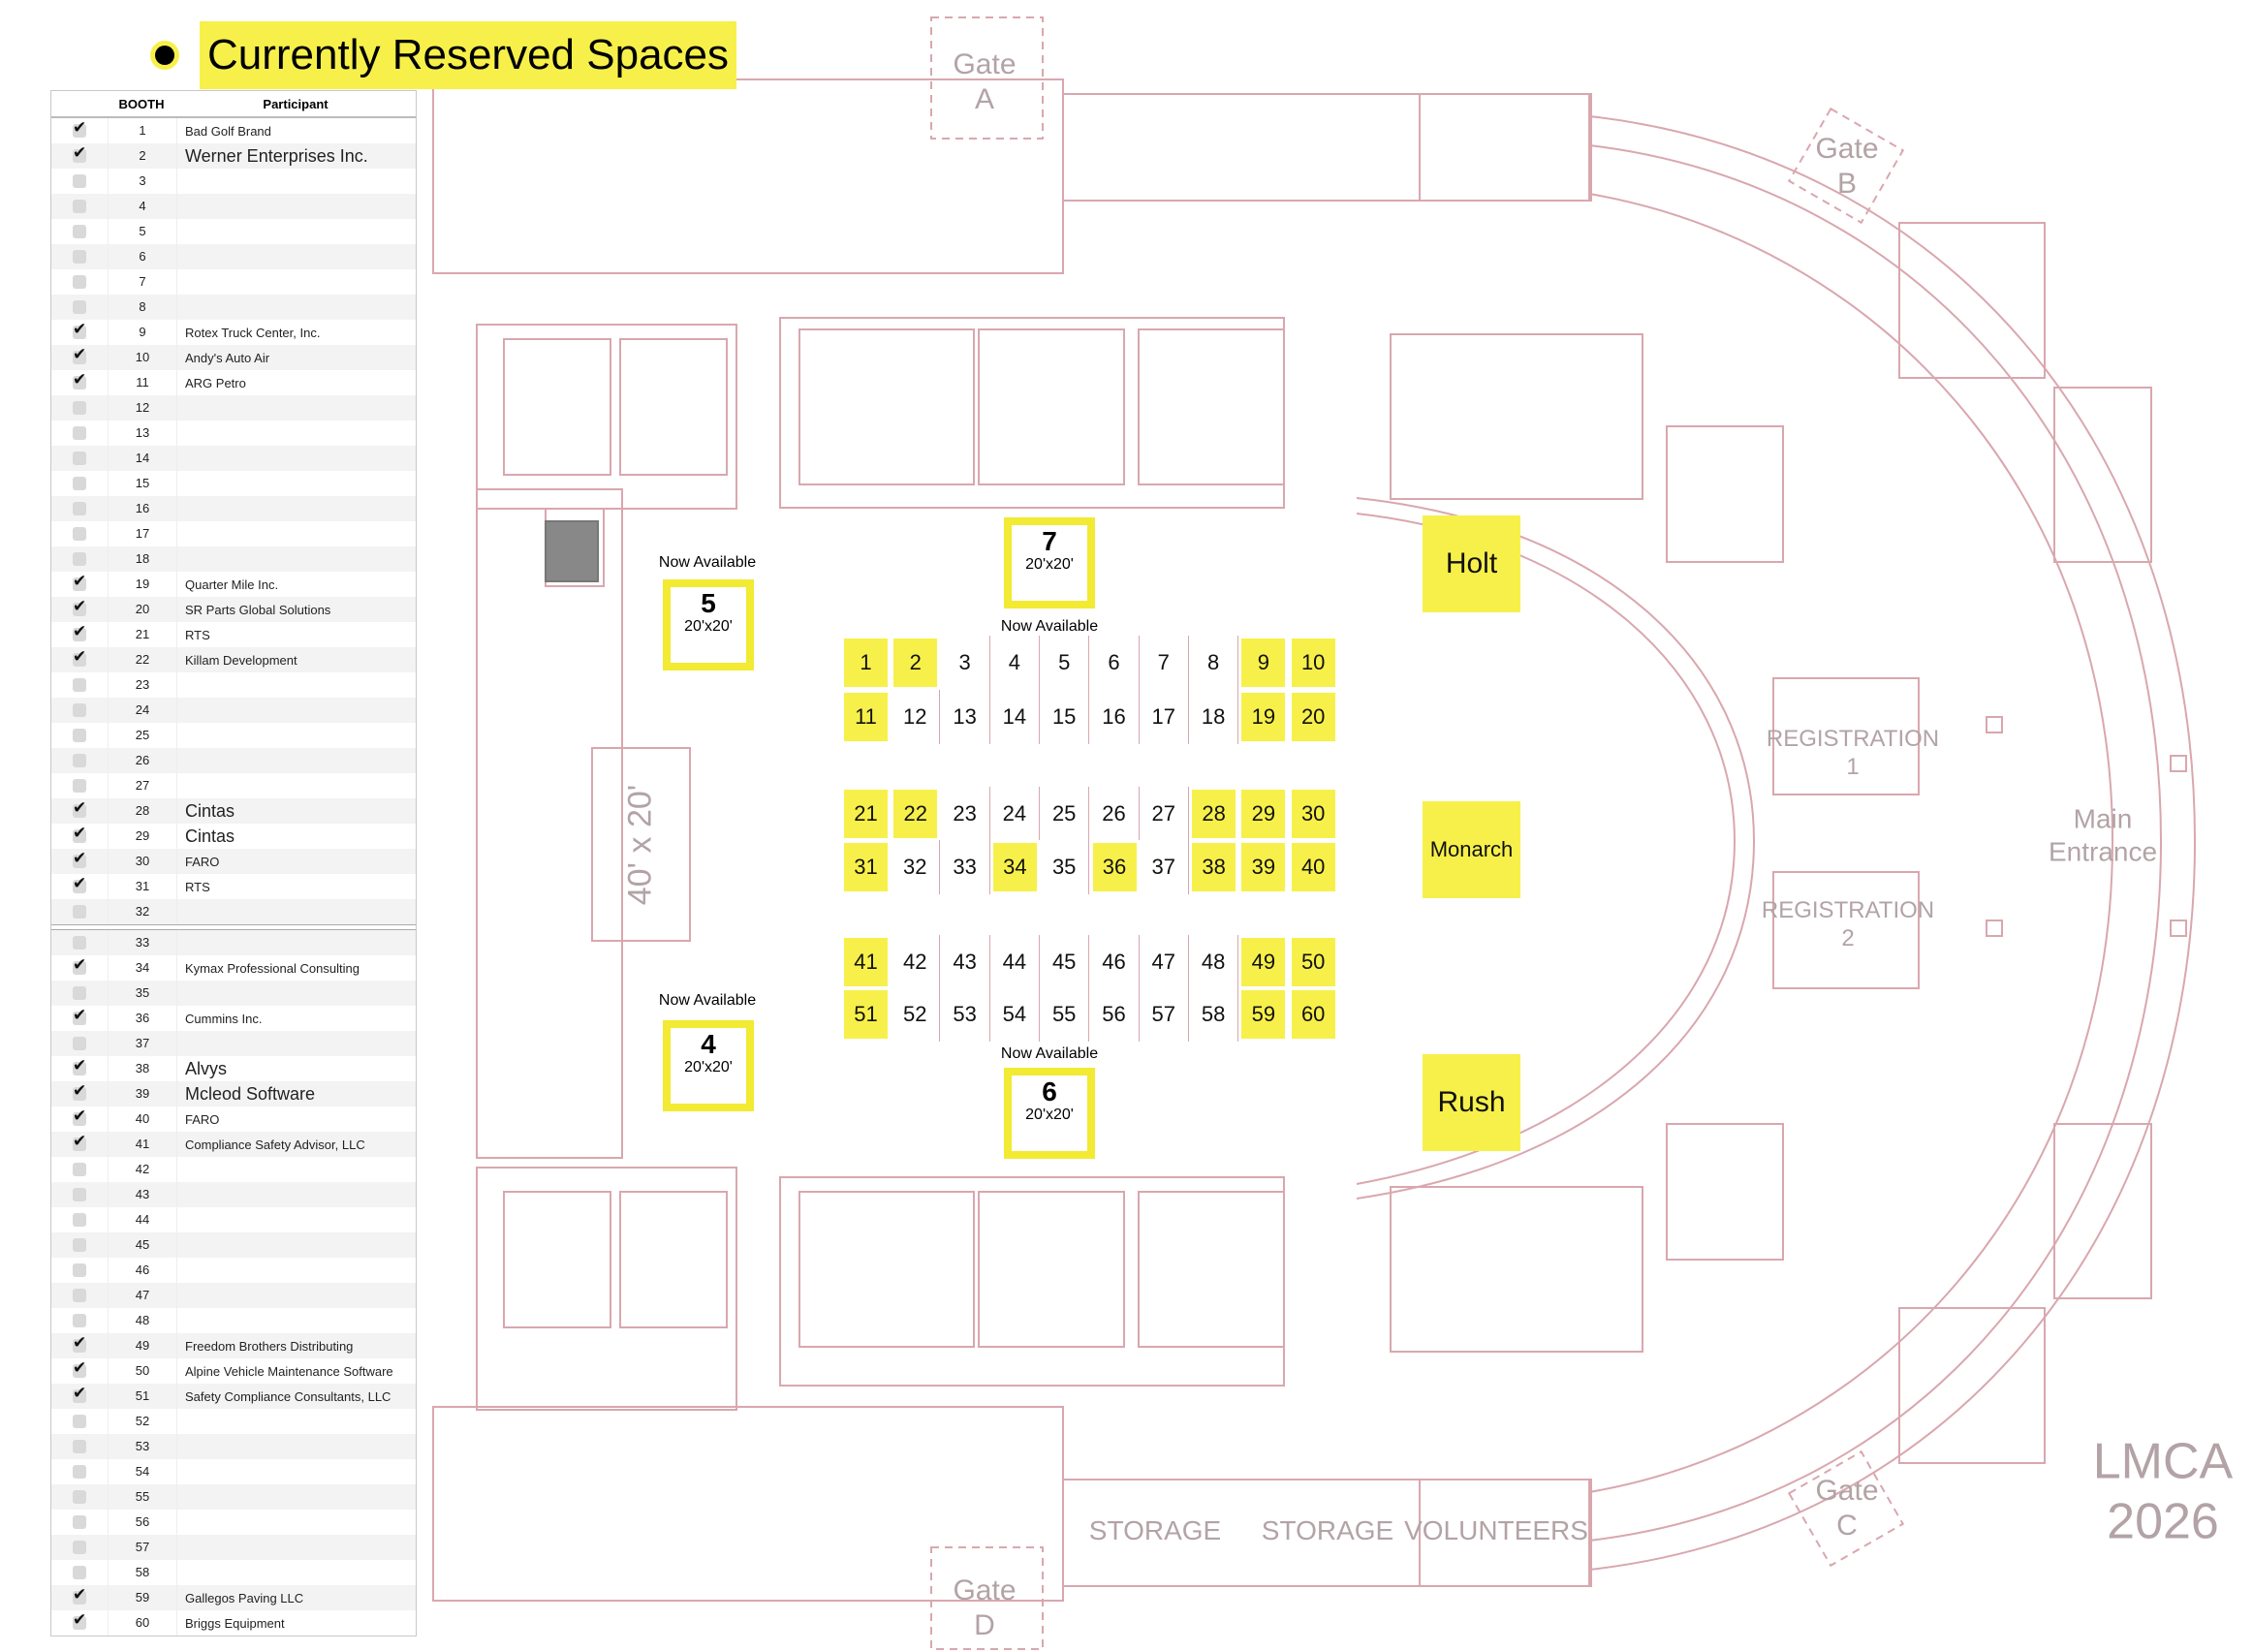 The width and height of the screenshot is (2253, 1652). I want to click on booth-56: 56, so click(1115, 1014).